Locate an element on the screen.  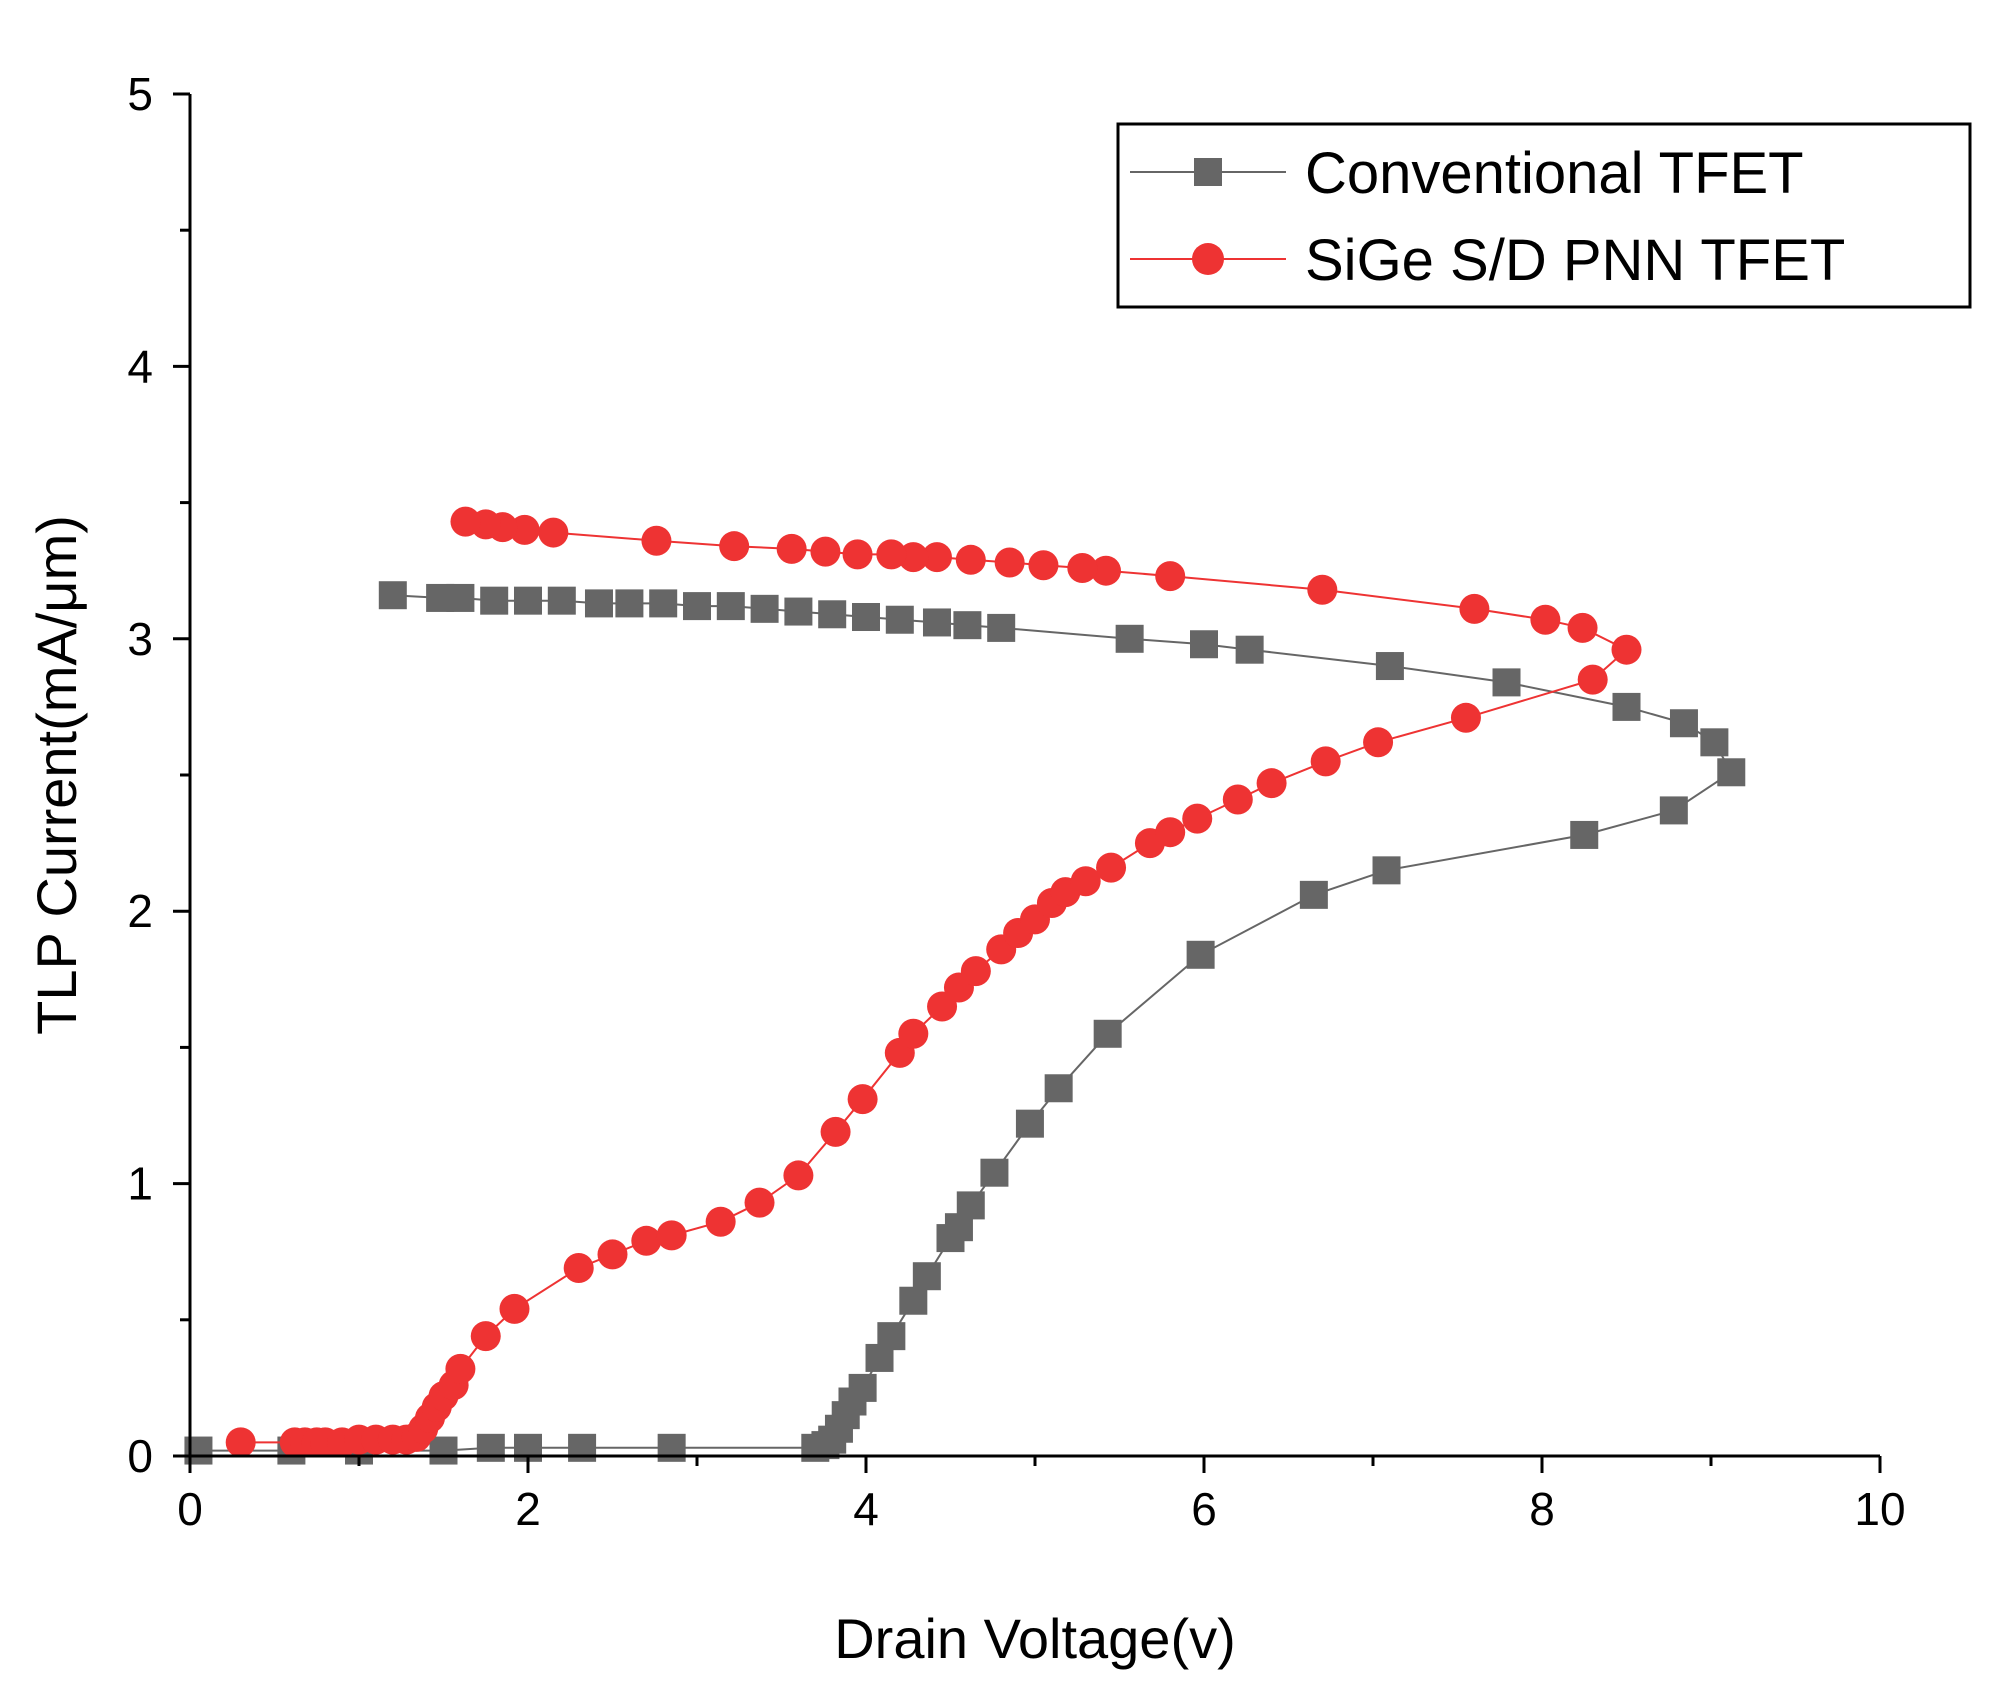
legend-label-sige: SiGe S/D PNN TFET is located at coordinates (1575, 260).